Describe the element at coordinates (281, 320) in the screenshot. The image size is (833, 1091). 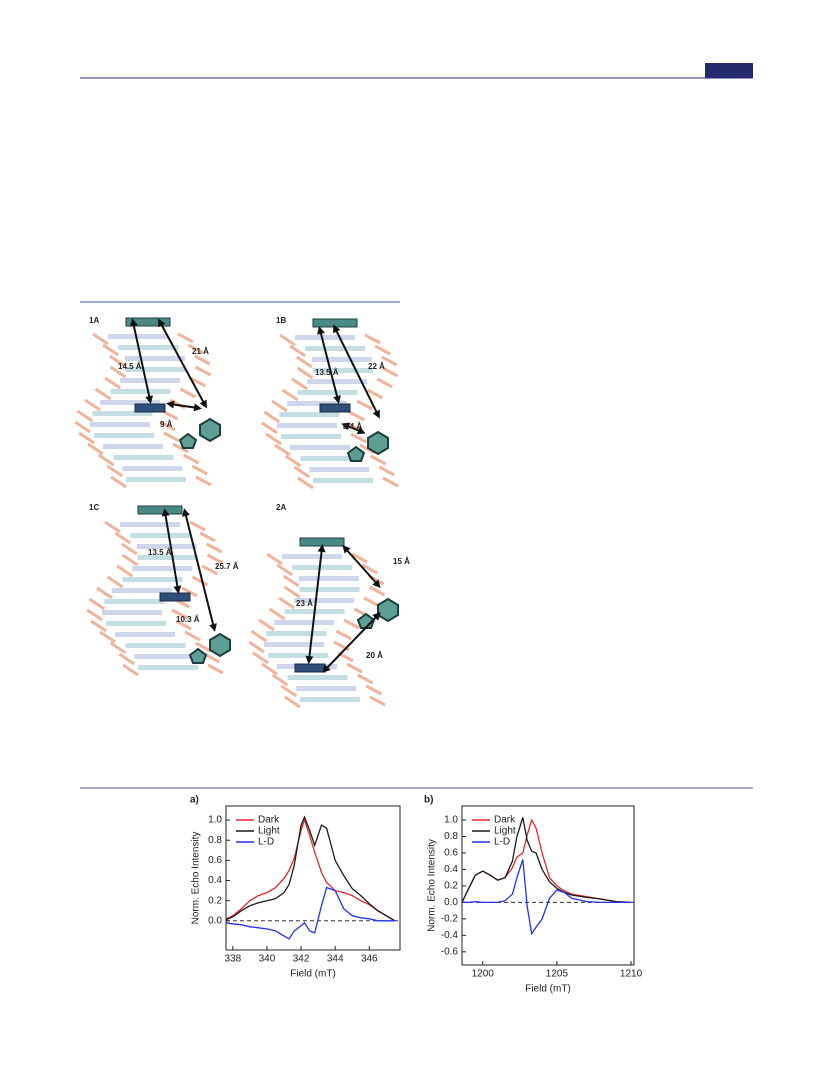
I see `panel-label: 1B` at that location.